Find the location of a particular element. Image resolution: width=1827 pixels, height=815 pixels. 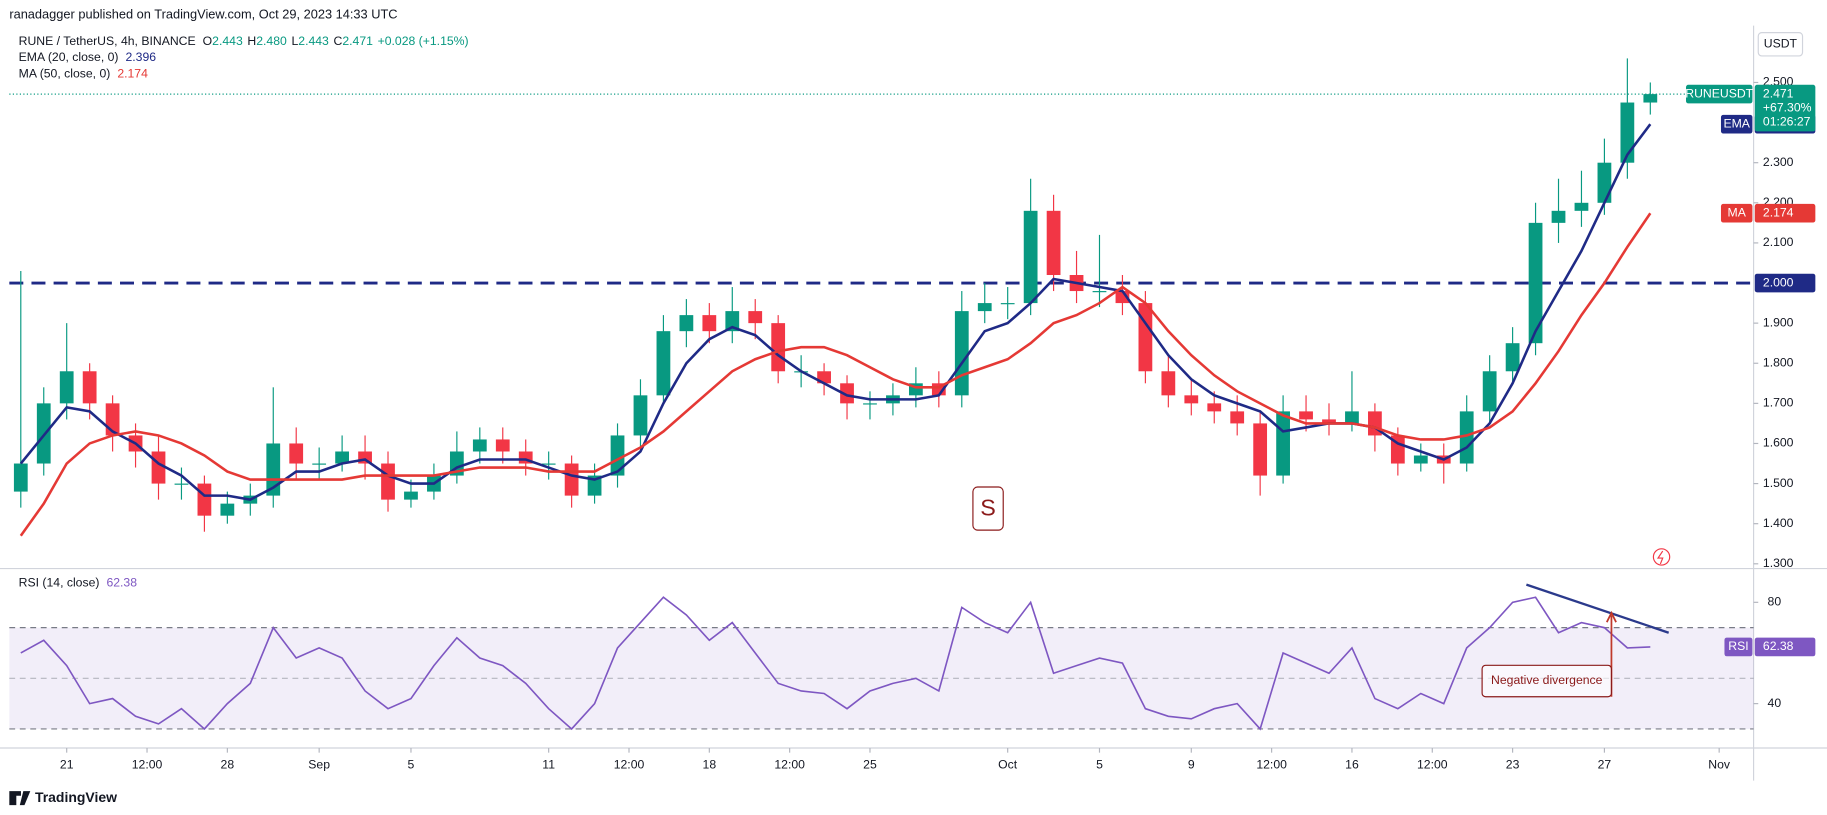

rsi-tag-box is located at coordinates (1785, 647).